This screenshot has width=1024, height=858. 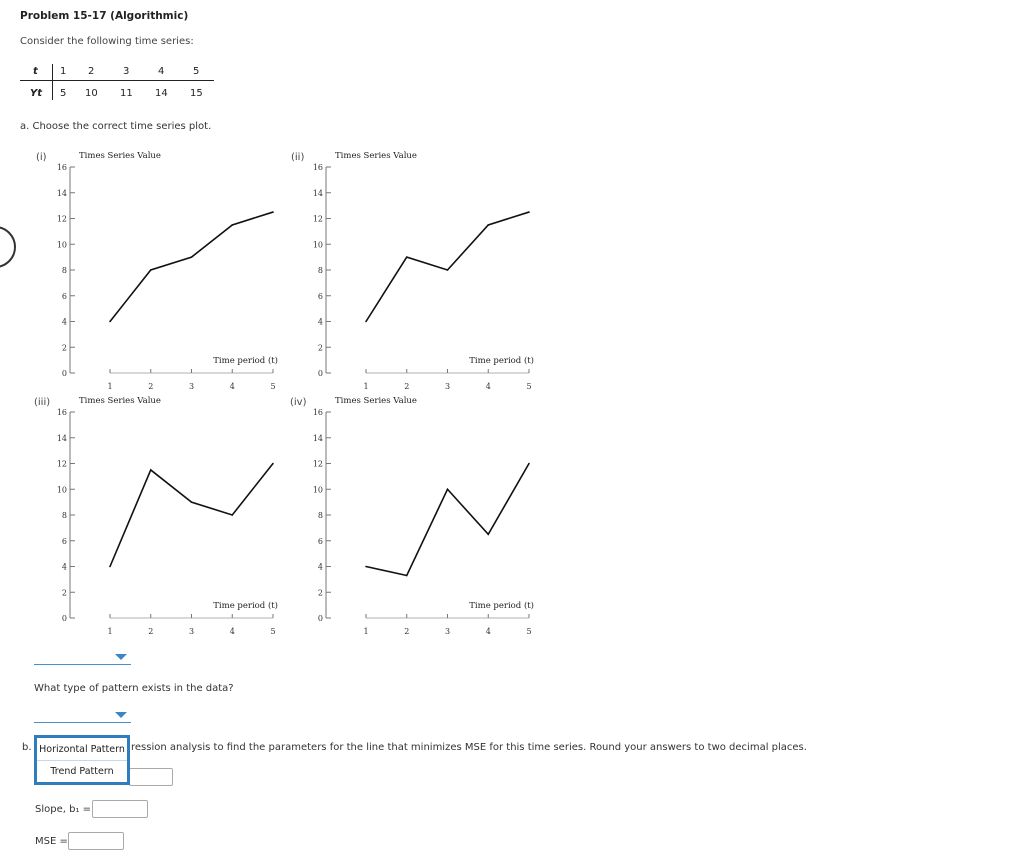 I want to click on table-cell: 10, so click(x=91, y=93).